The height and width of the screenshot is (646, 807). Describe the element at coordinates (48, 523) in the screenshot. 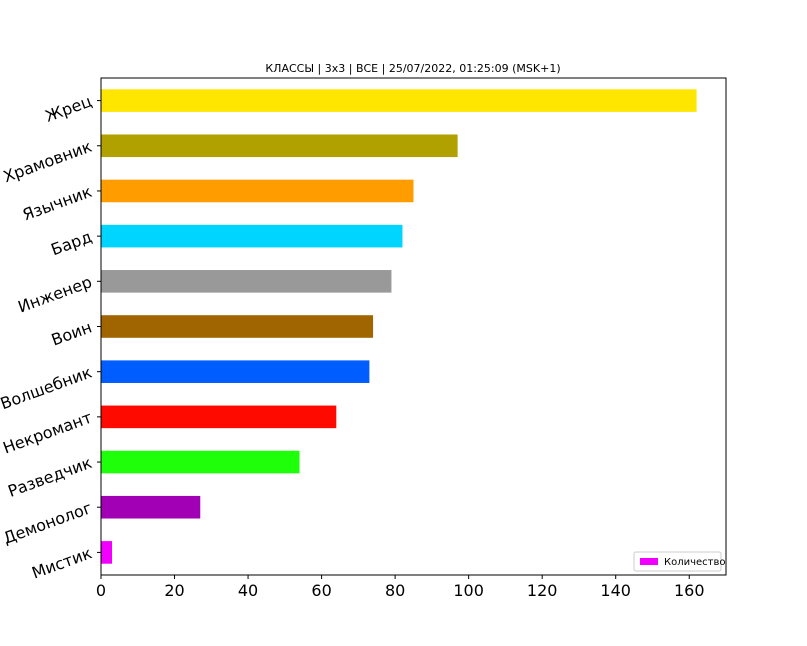

I see `y-tick-label: Демонолог` at that location.